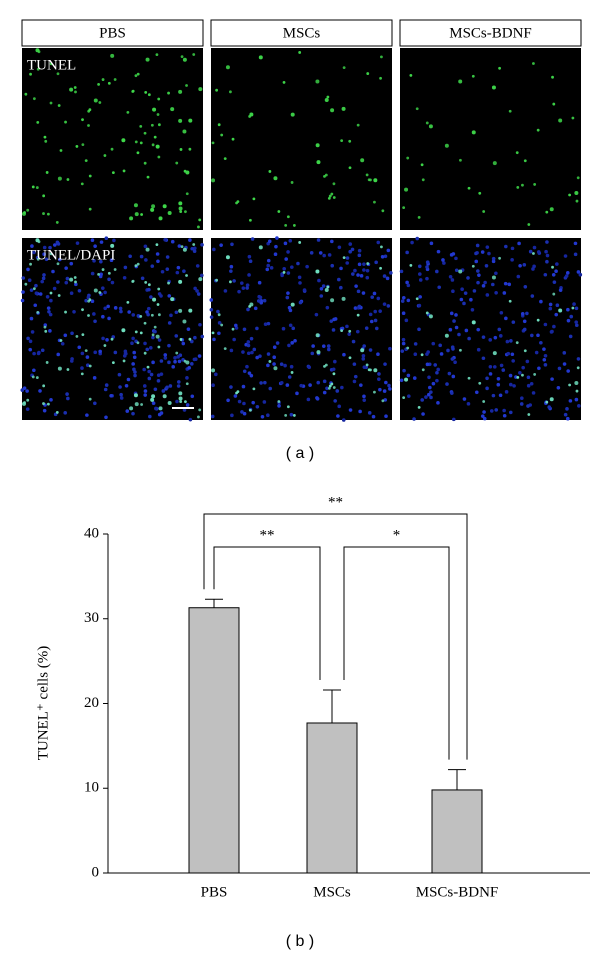 Image resolution: width=600 pixels, height=958 pixels. Describe the element at coordinates (214, 740) in the screenshot. I see `bar` at that location.